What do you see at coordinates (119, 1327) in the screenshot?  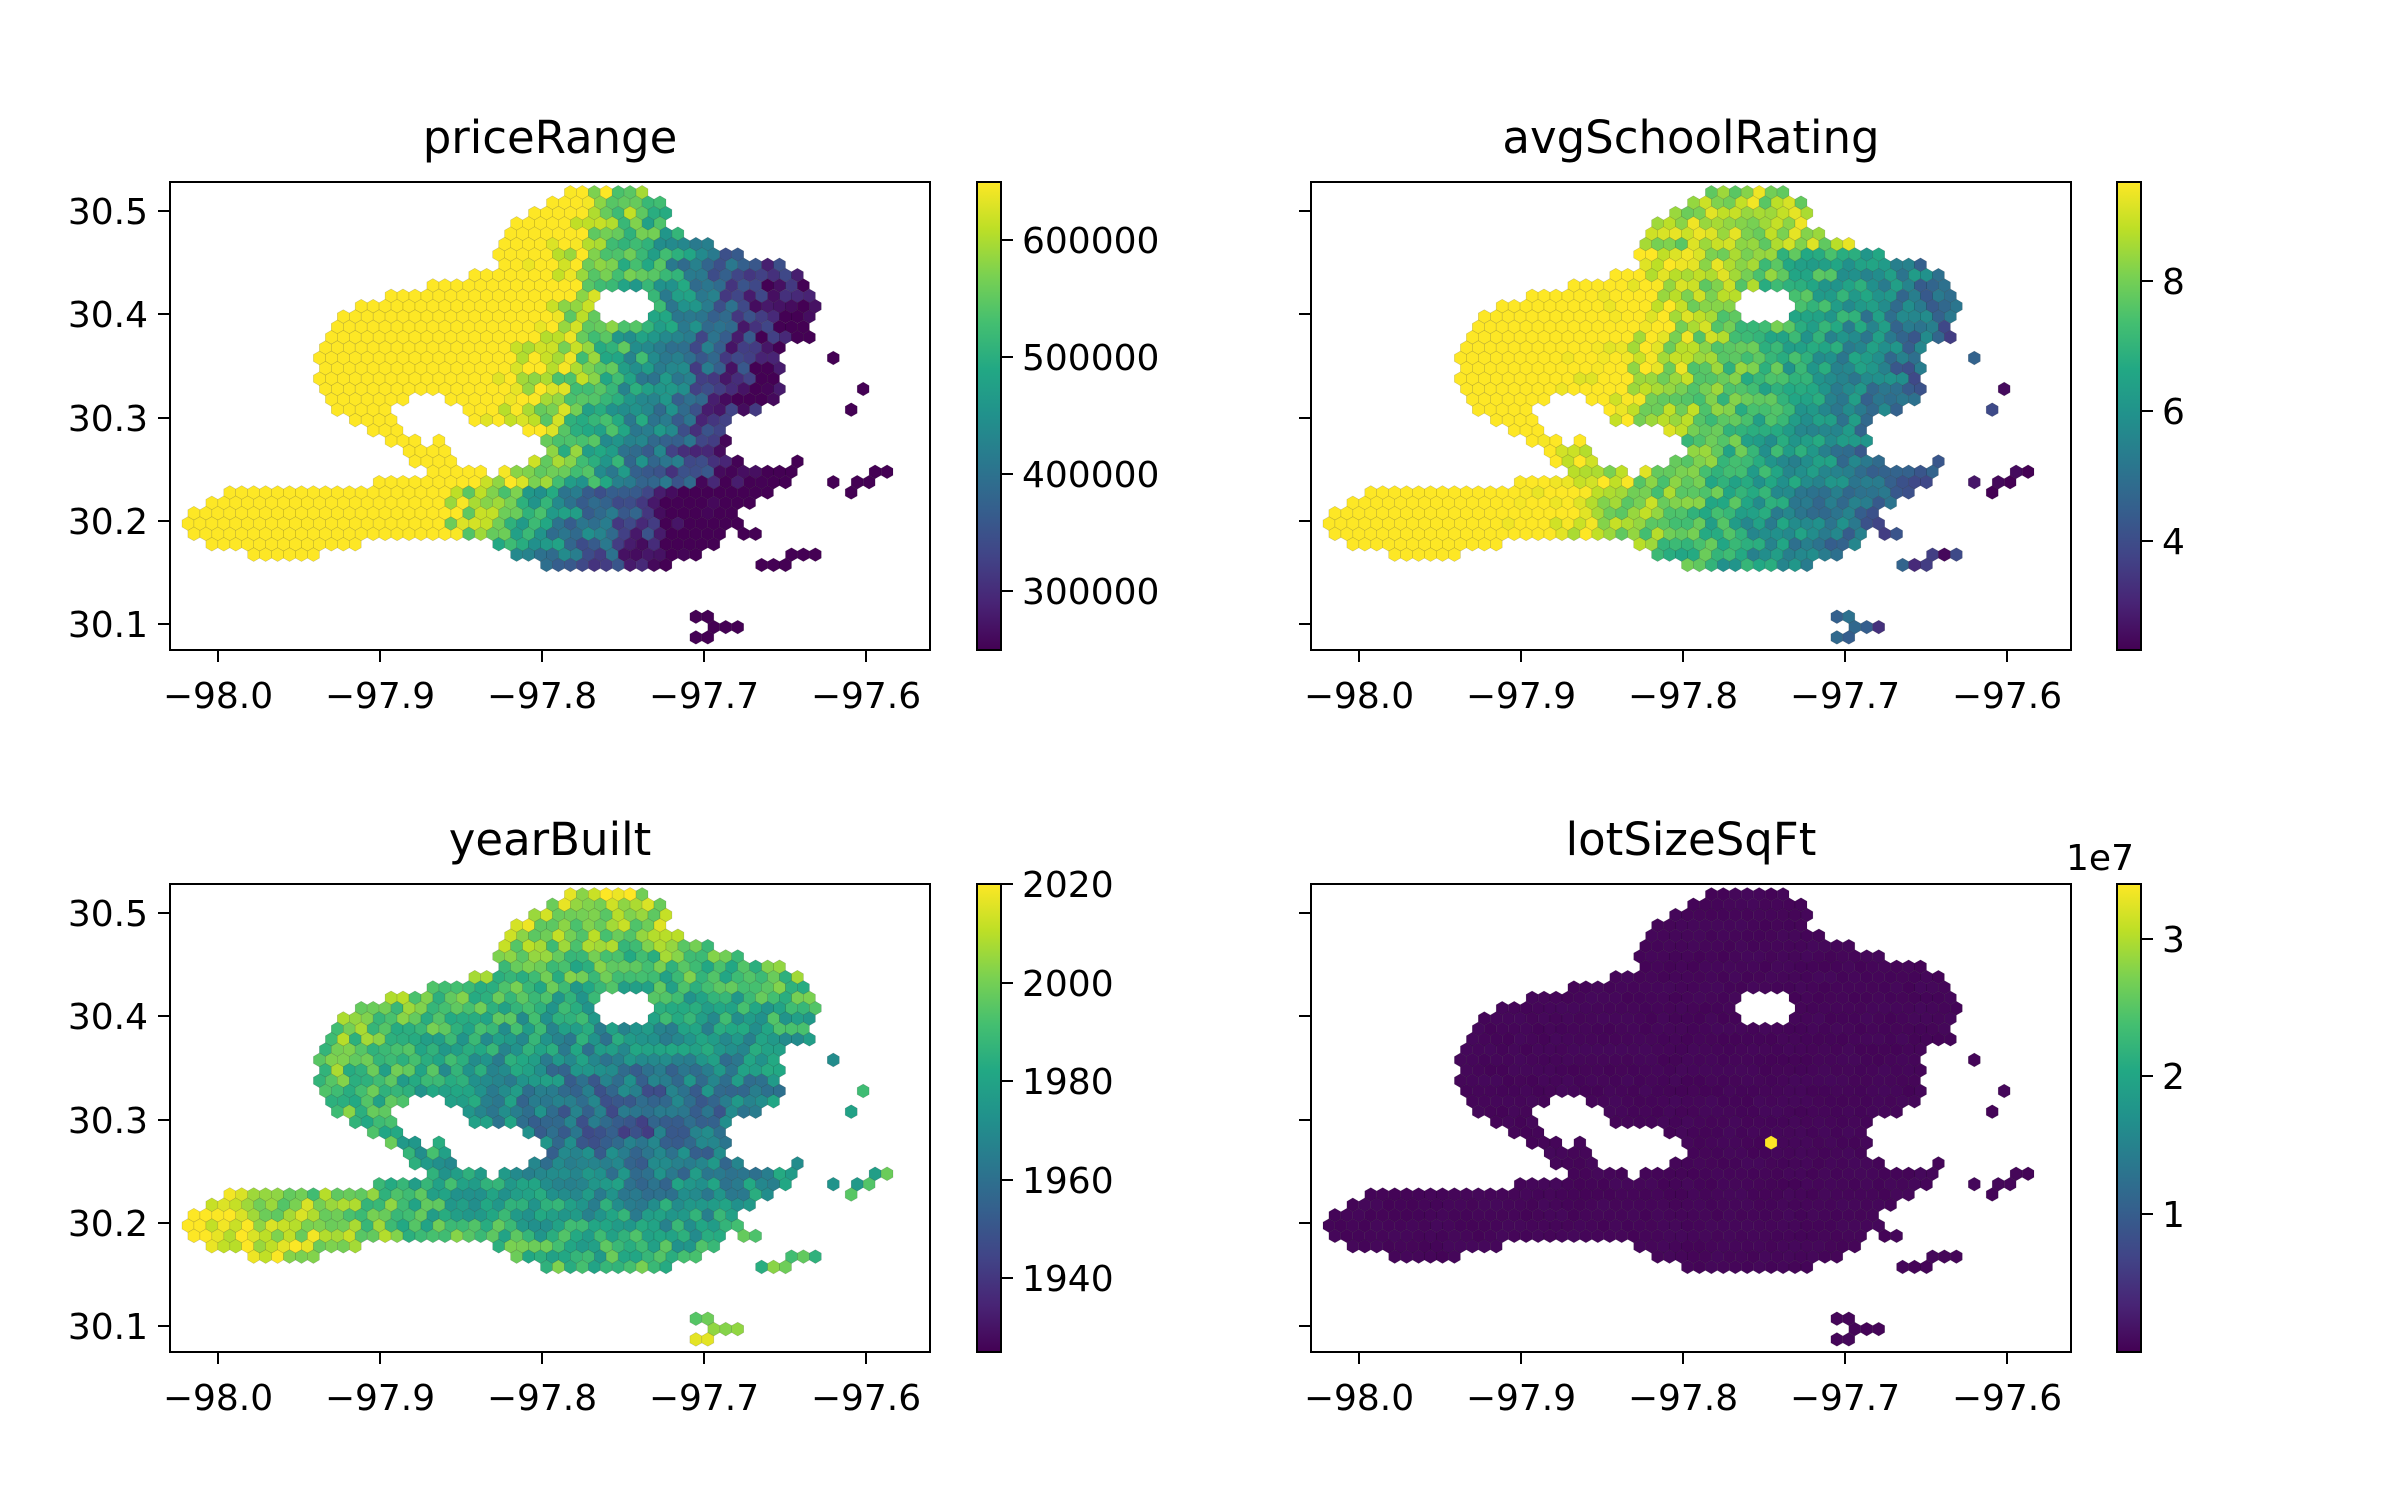 I see `y-tick: 30.1` at bounding box center [119, 1327].